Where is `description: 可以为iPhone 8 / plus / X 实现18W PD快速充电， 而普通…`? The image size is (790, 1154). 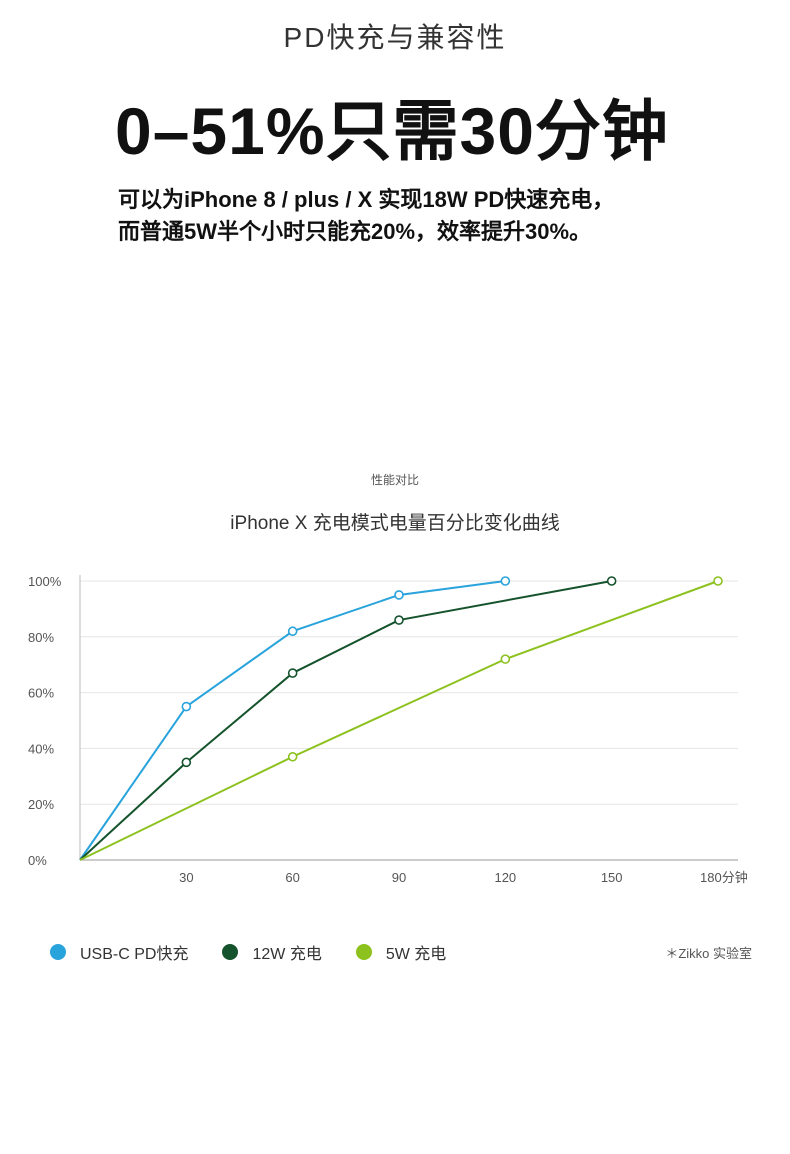 description: 可以为iPhone 8 / plus / X 实现18W PD快速充电， 而普通… is located at coordinates (366, 216).